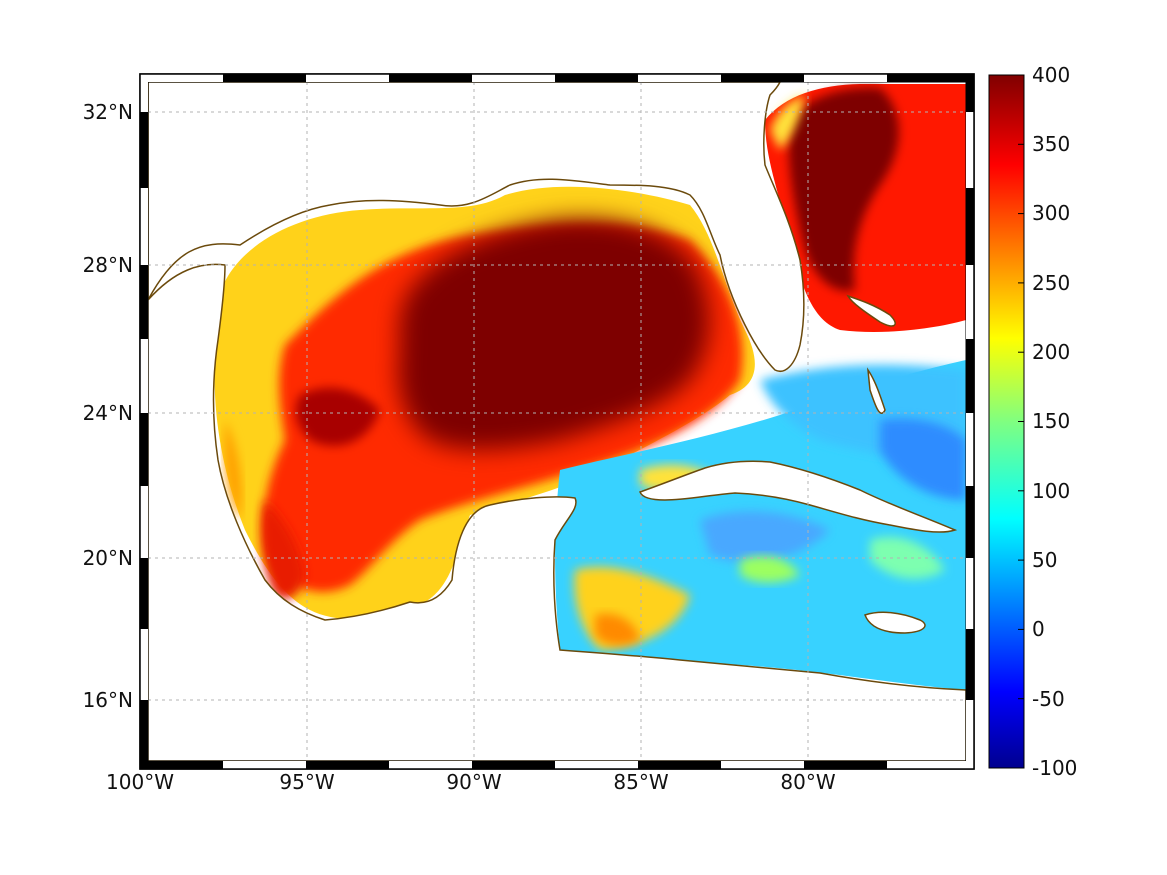 The width and height of the screenshot is (1167, 875). I want to click on lat-label-24n: 24°N, so click(108, 413).